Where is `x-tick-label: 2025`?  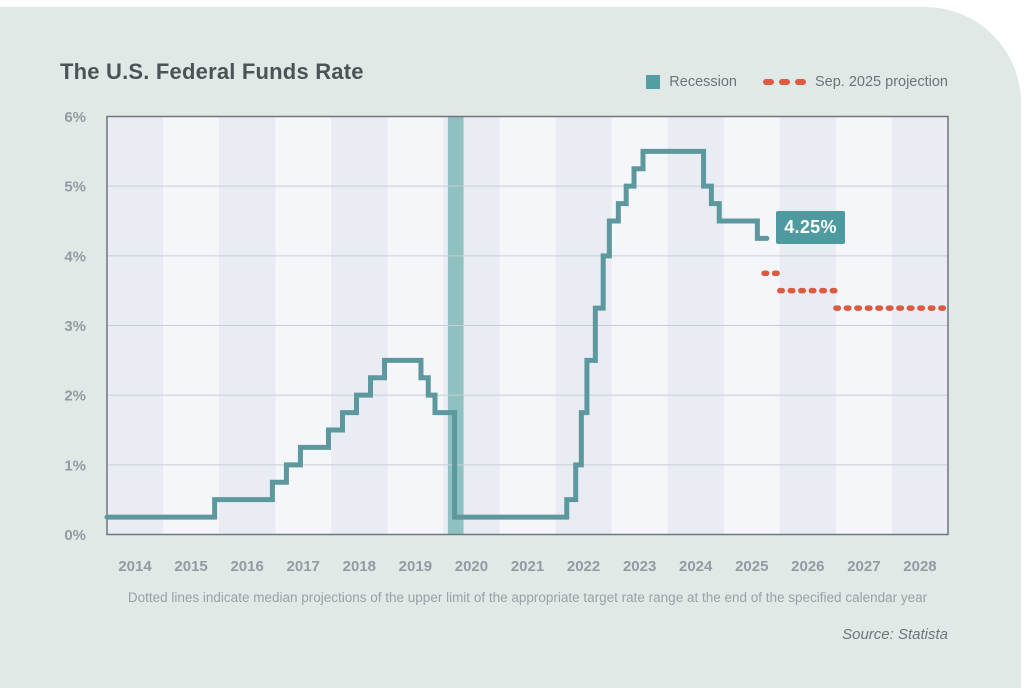 x-tick-label: 2025 is located at coordinates (751, 566).